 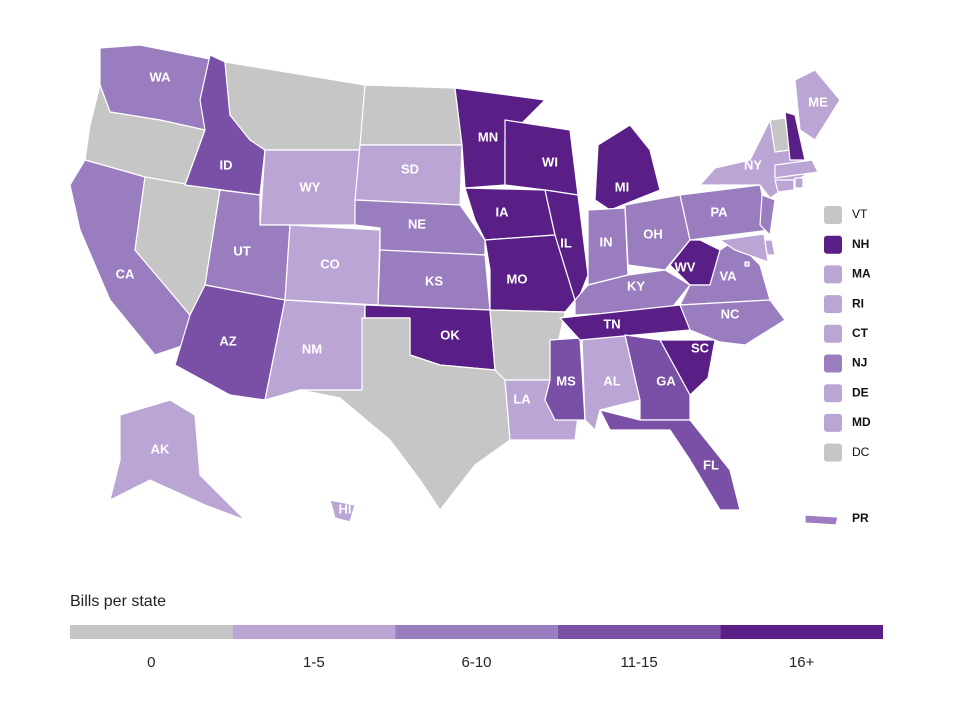 I want to click on state-label: NM, so click(x=312, y=348).